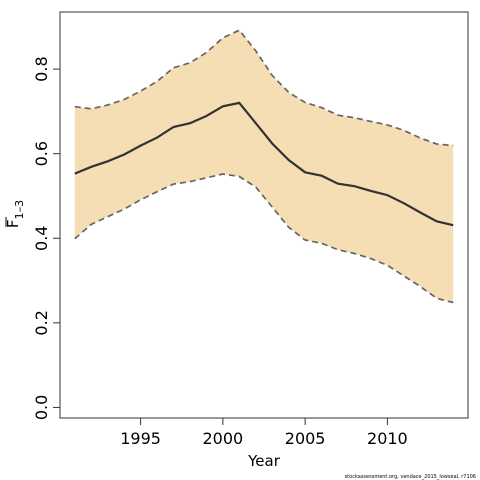 This screenshot has width=480, height=480. I want to click on x-tick-label: 2005, so click(305, 438).